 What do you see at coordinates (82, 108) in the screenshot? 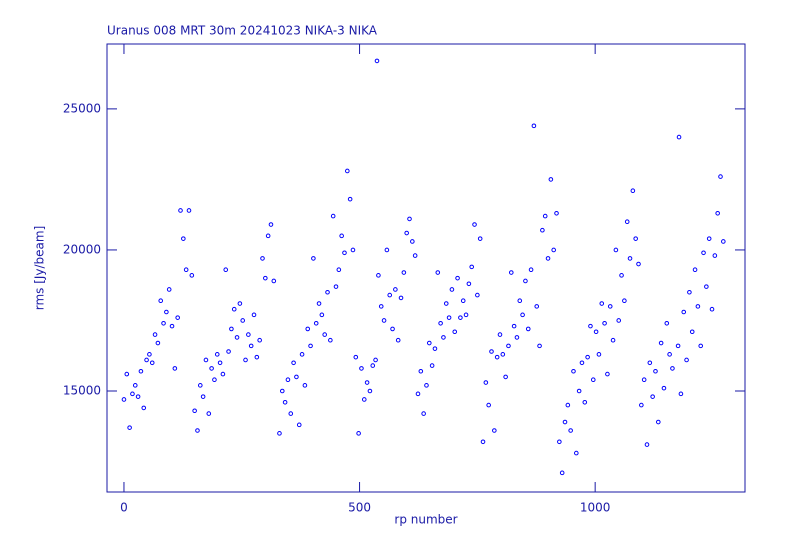
I see `y-tick-label: 25000` at bounding box center [82, 108].